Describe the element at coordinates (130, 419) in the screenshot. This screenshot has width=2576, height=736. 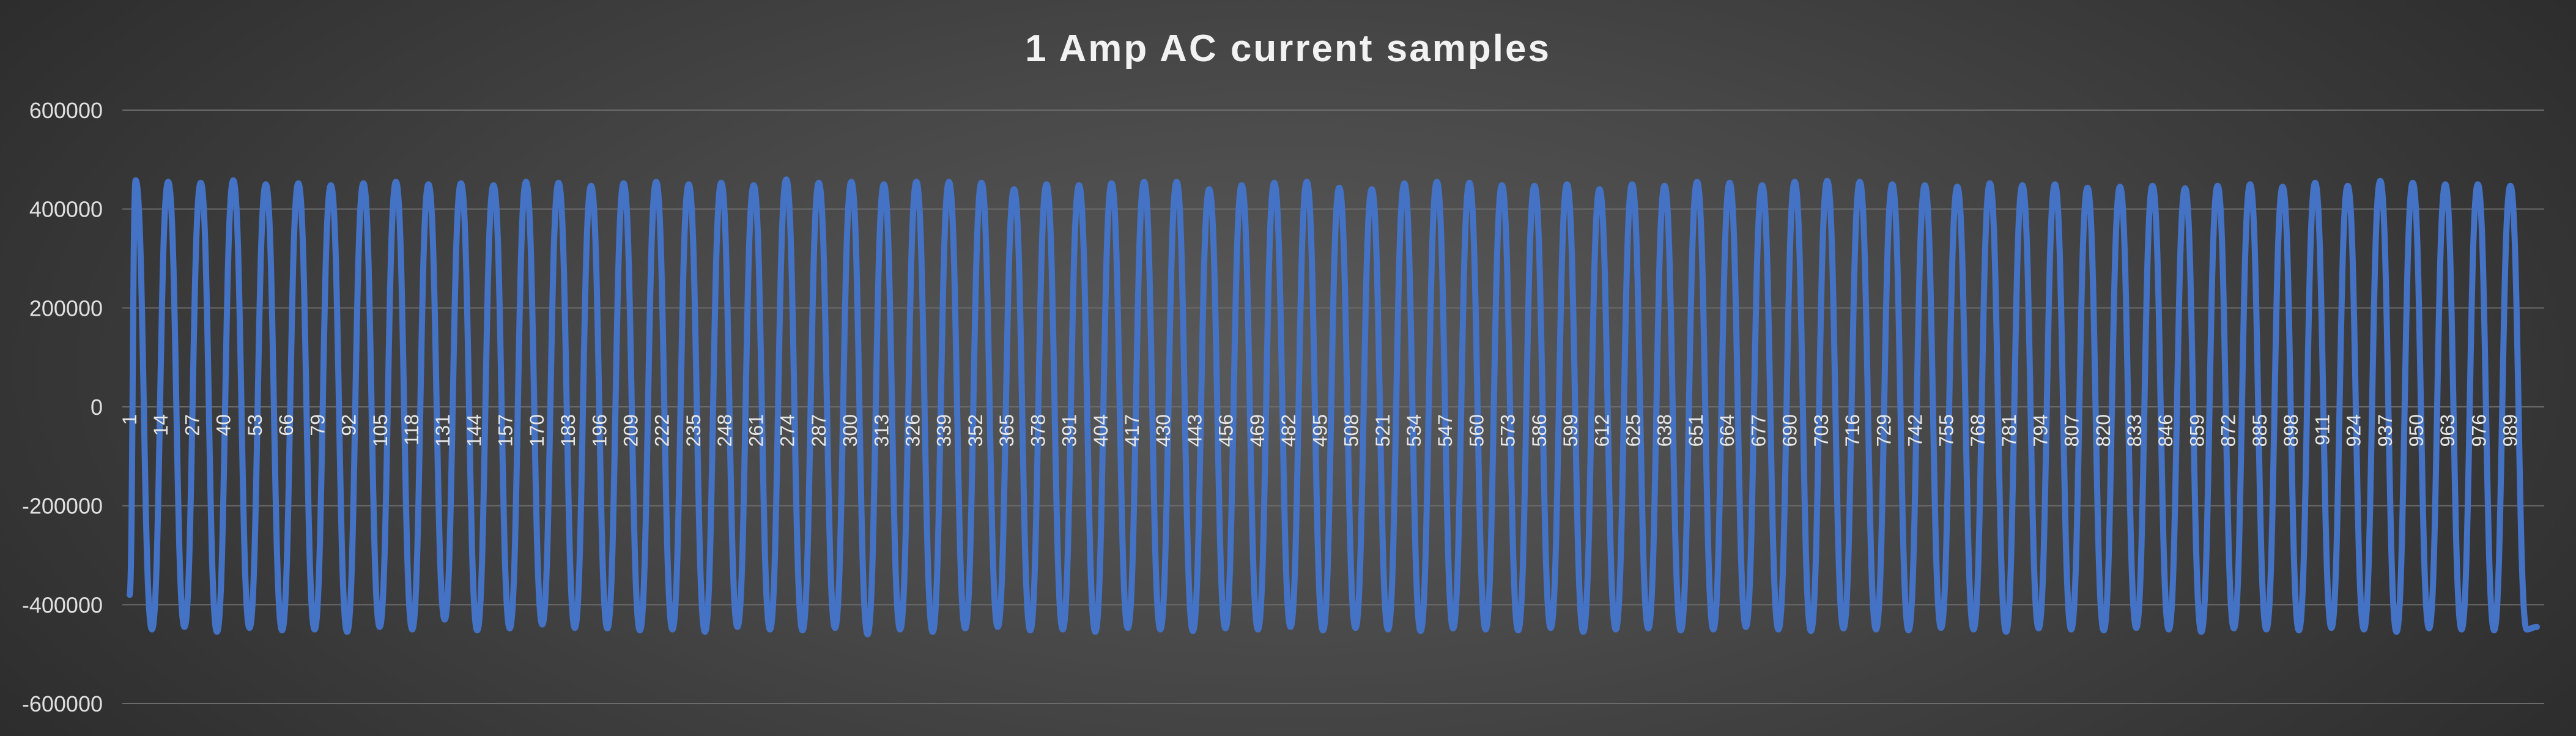
I see `x-tick-label: 1` at that location.